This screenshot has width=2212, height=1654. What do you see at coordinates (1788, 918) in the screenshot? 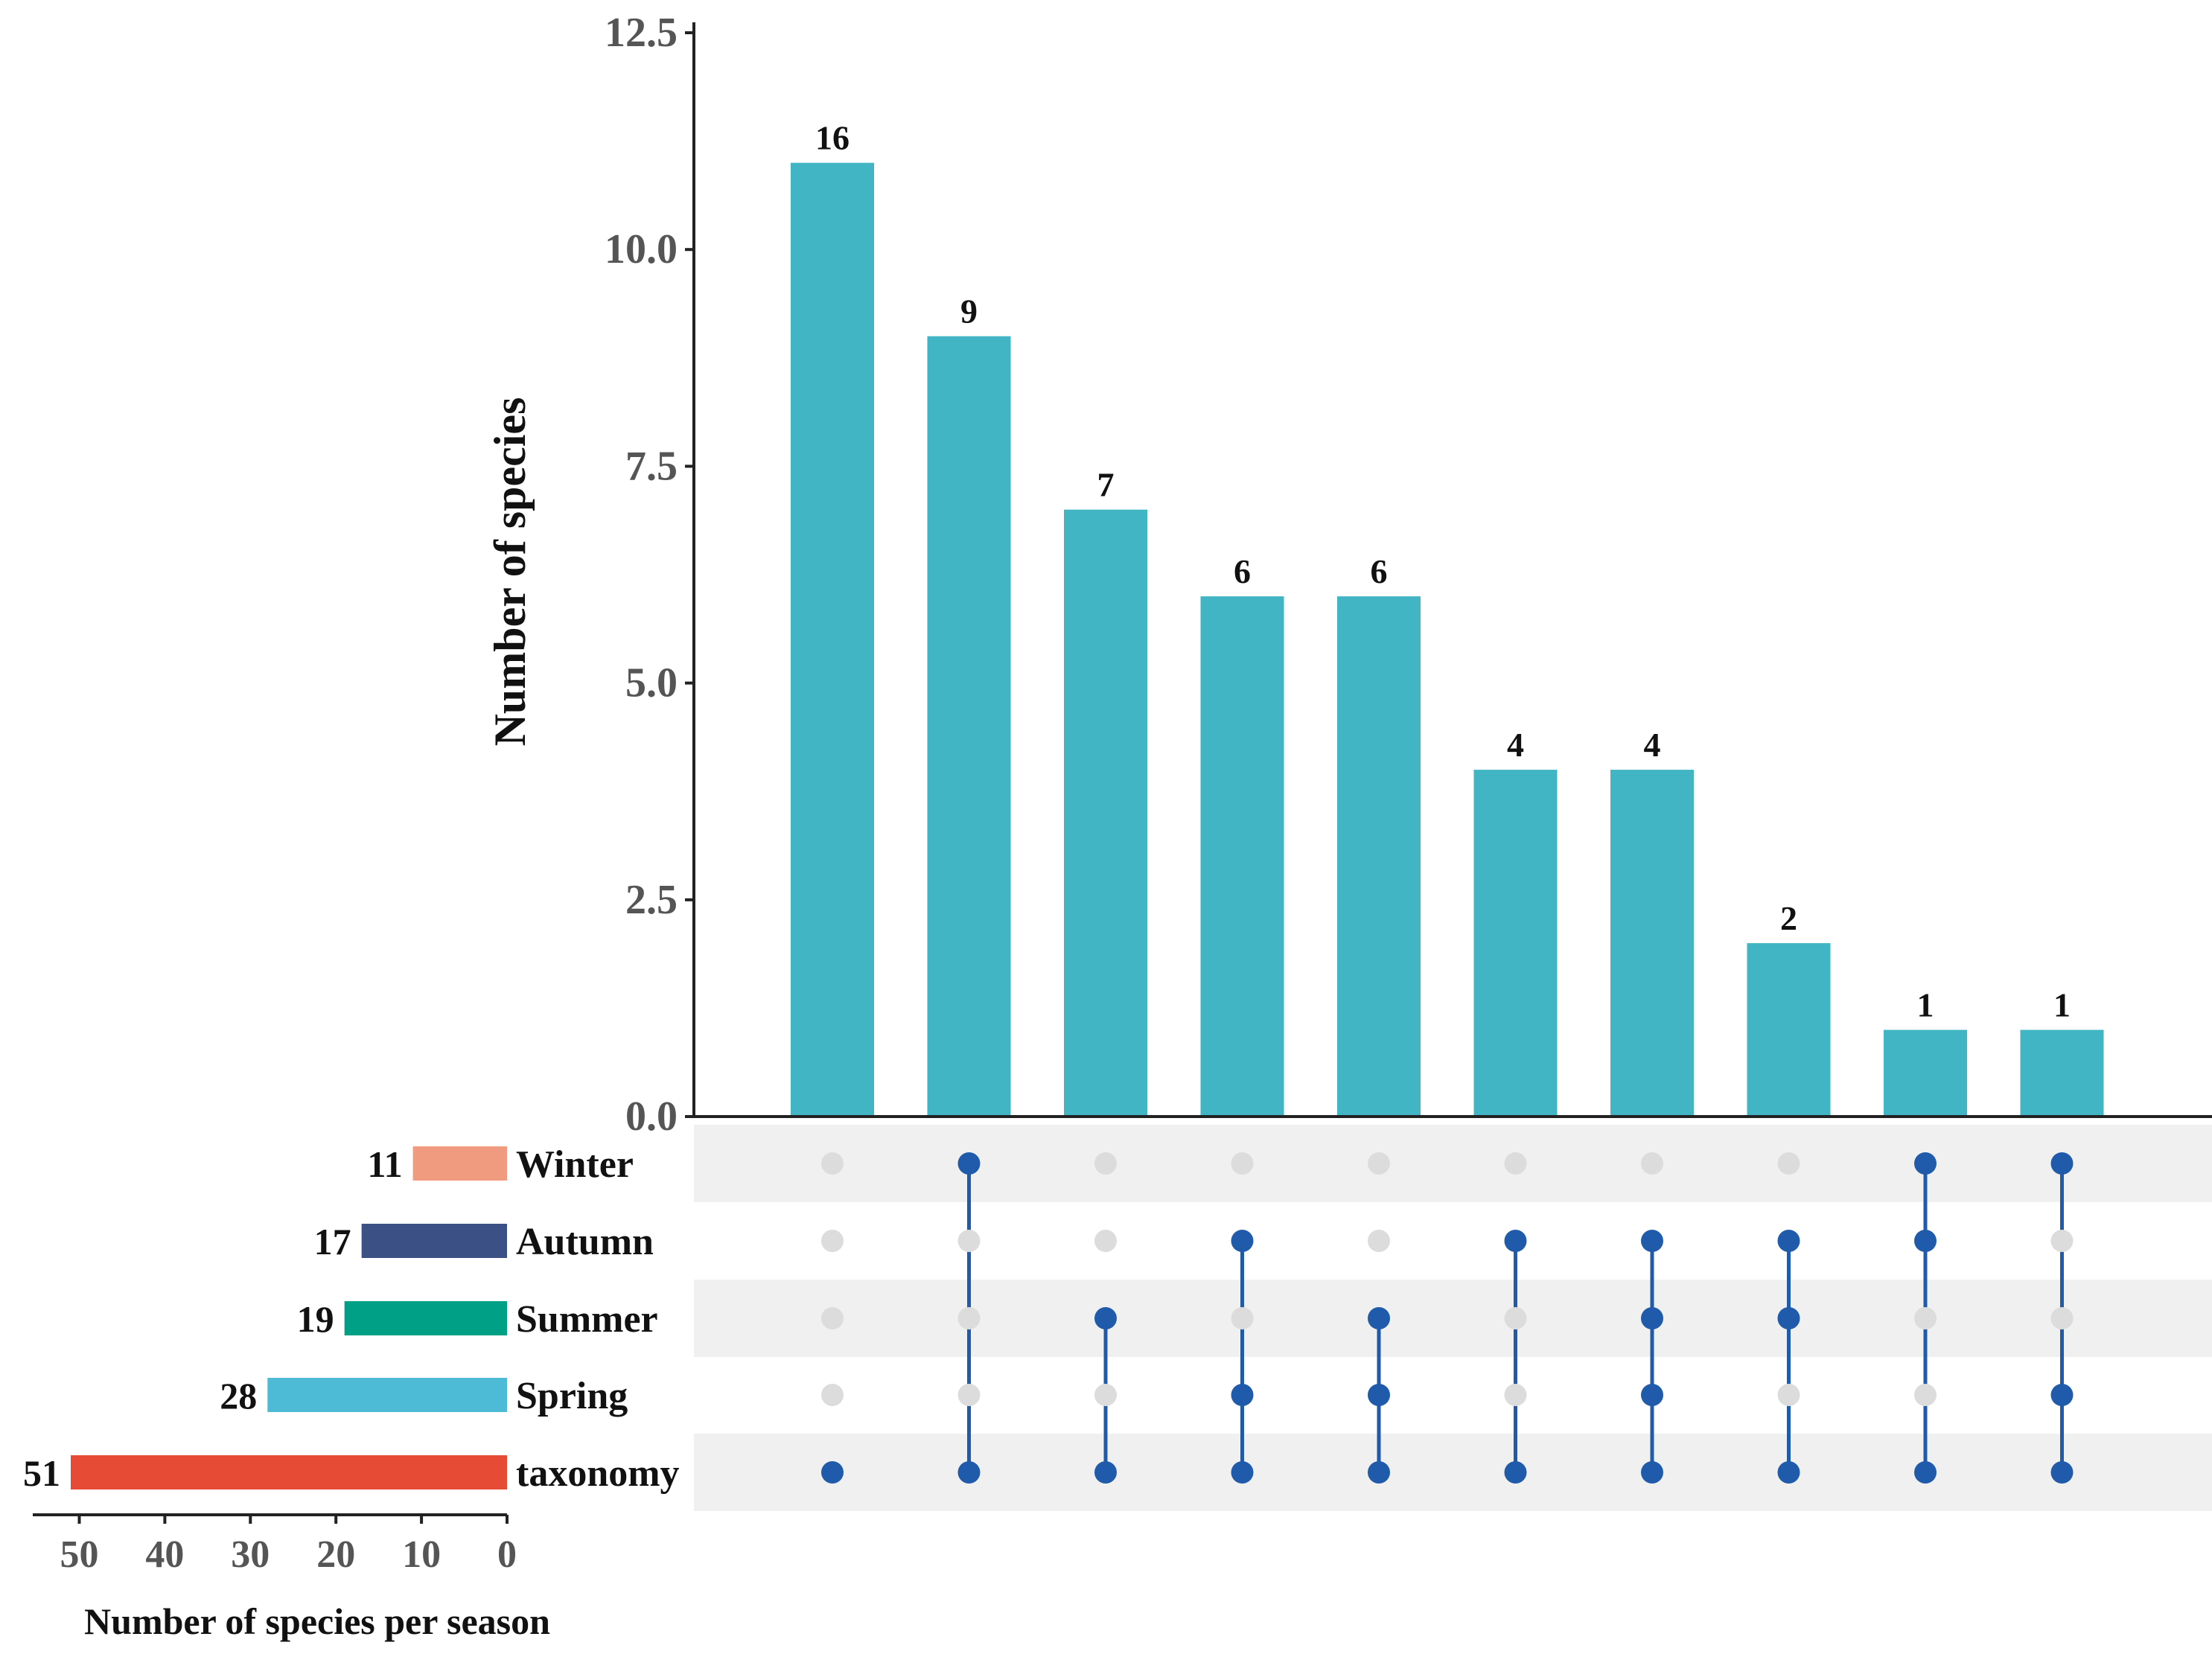
I see `bar-data-label: 2` at bounding box center [1788, 918].